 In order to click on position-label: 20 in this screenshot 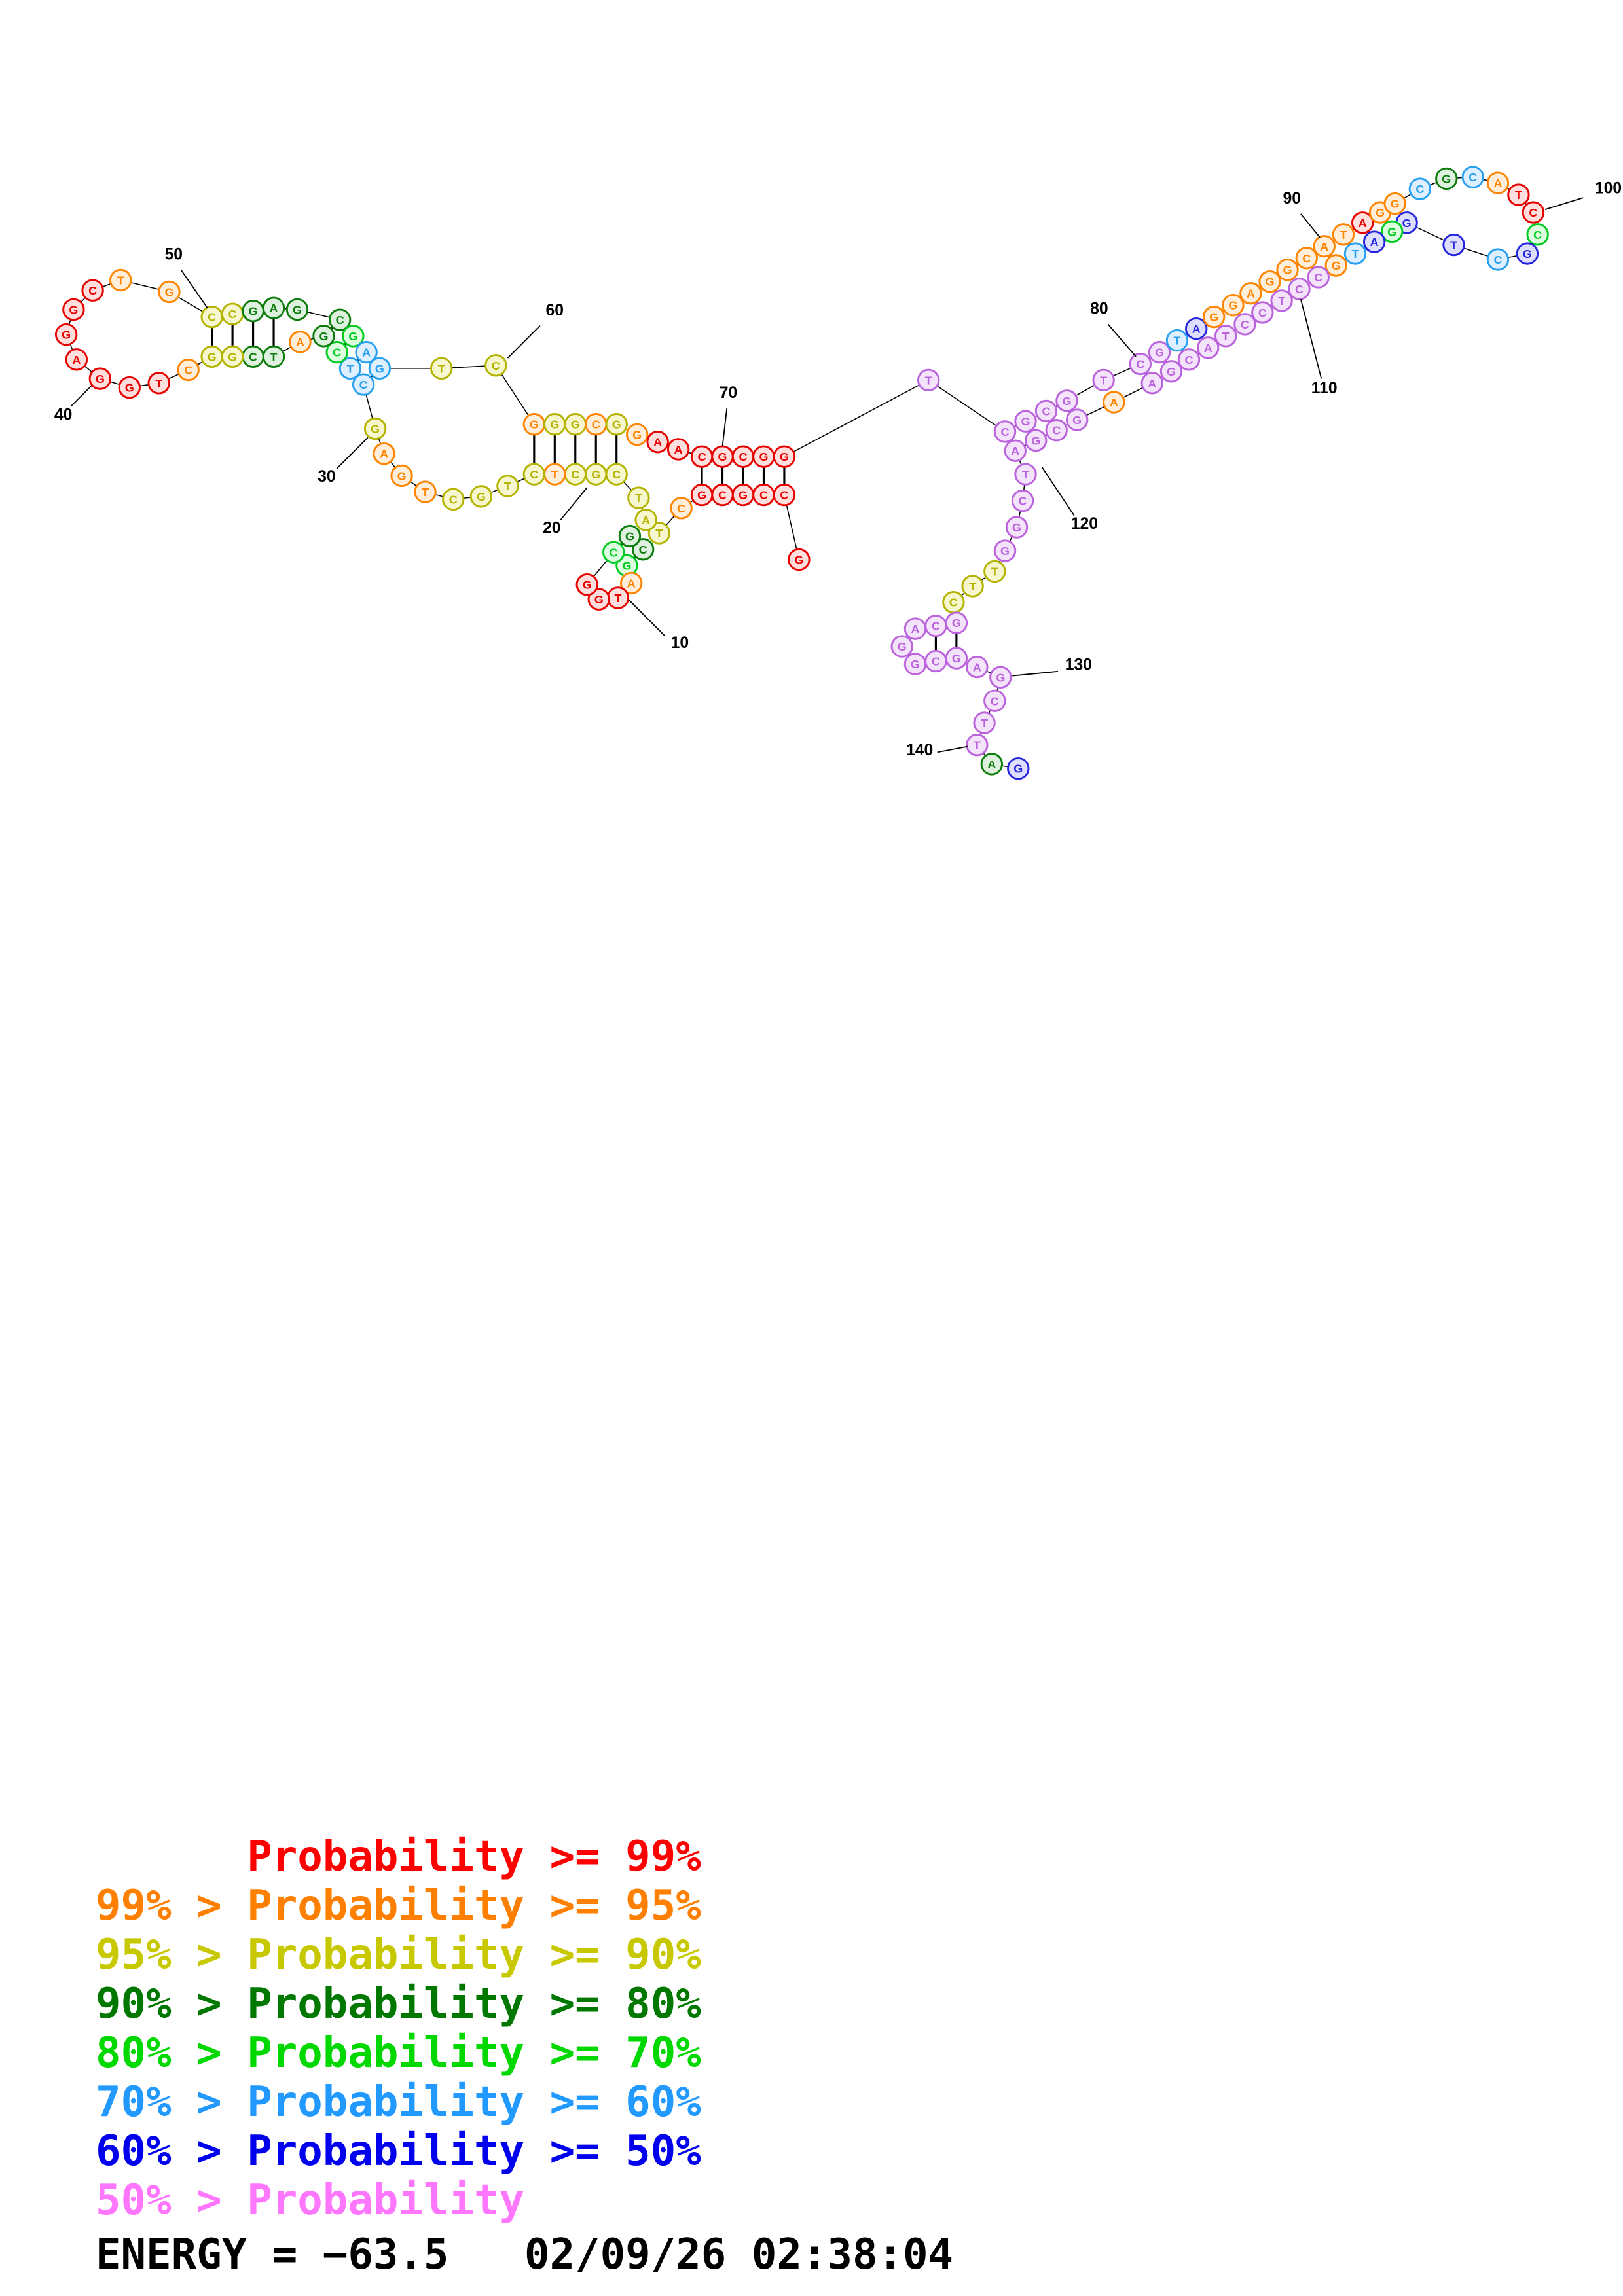, I will do `click(552, 528)`.